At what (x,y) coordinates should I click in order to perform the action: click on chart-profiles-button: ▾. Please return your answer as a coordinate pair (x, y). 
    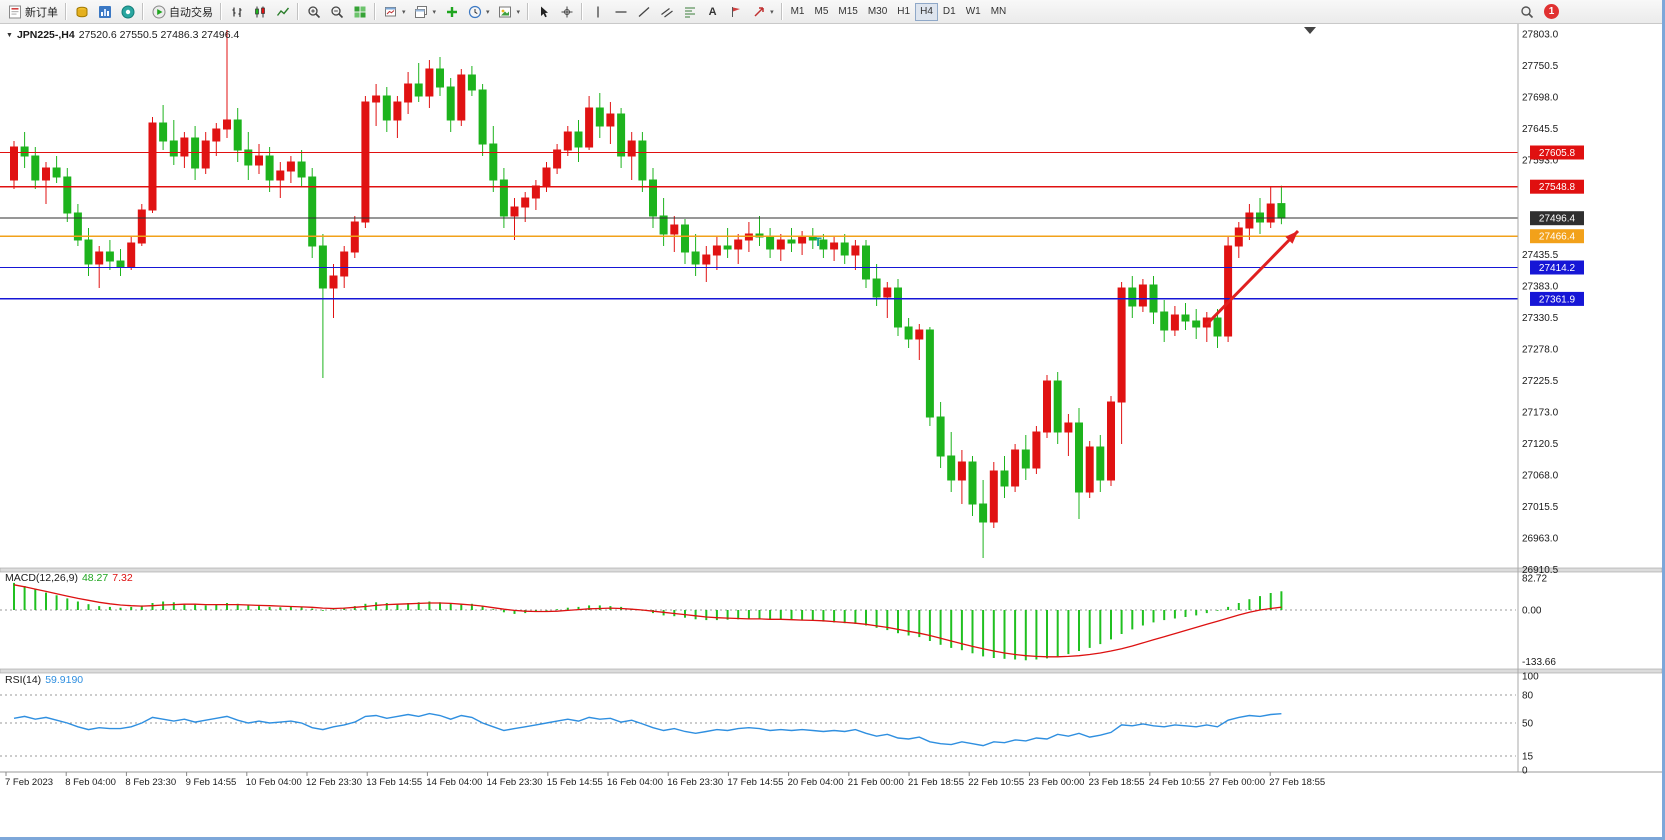
    Looking at the image, I should click on (425, 12).